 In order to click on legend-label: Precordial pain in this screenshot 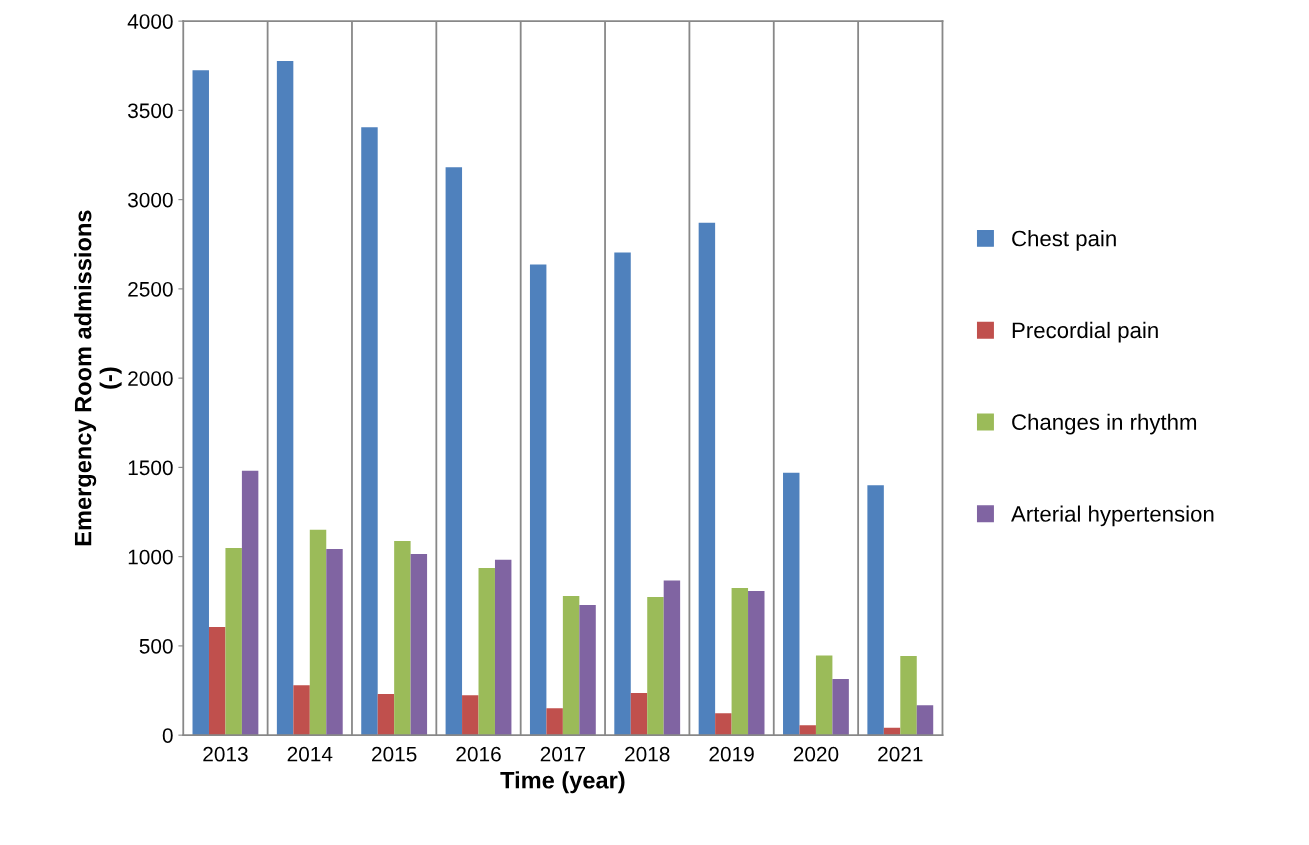, I will do `click(1085, 332)`.